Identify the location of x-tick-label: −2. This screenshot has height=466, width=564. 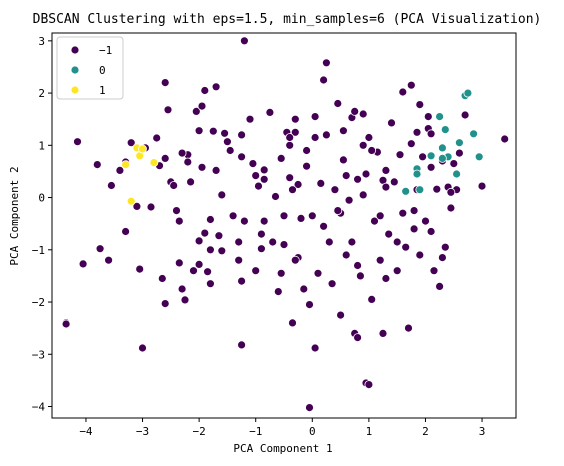
(198, 431).